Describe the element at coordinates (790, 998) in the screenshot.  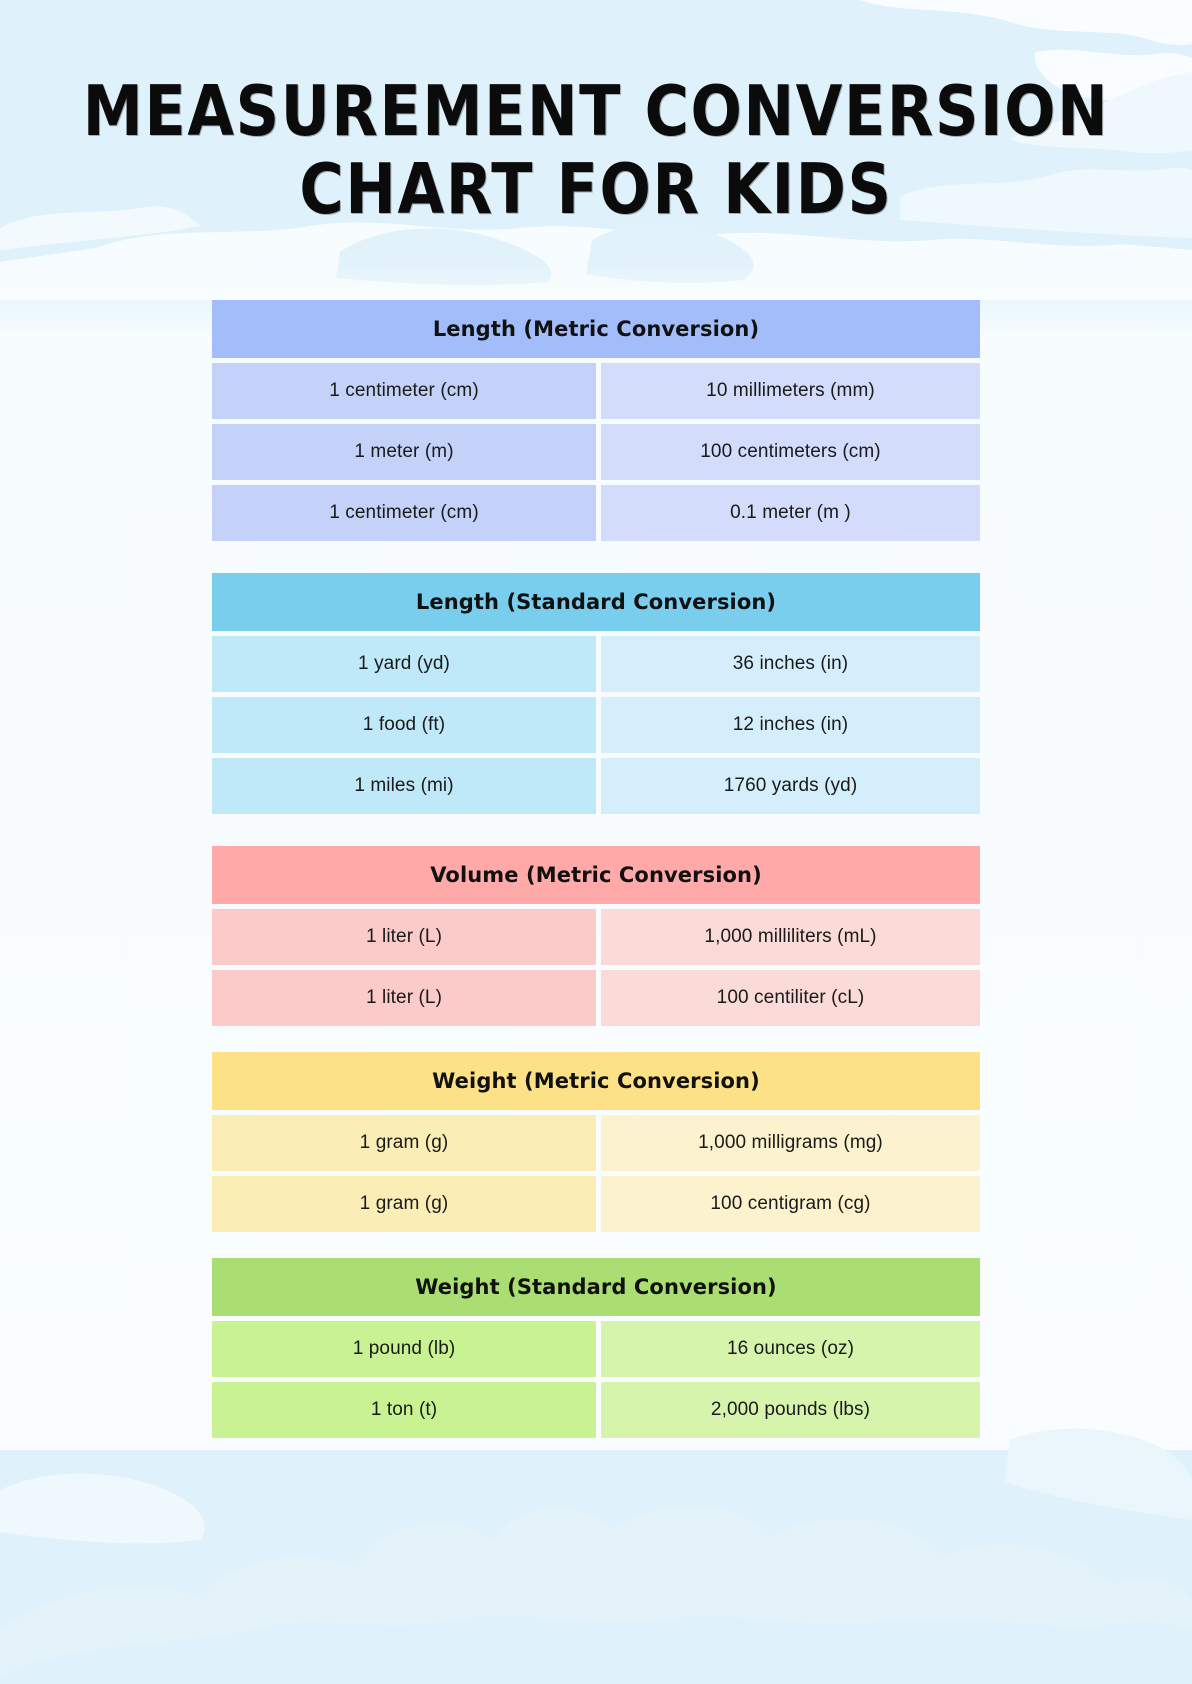
I see `cell-to: 100 centiliter (cL)` at that location.